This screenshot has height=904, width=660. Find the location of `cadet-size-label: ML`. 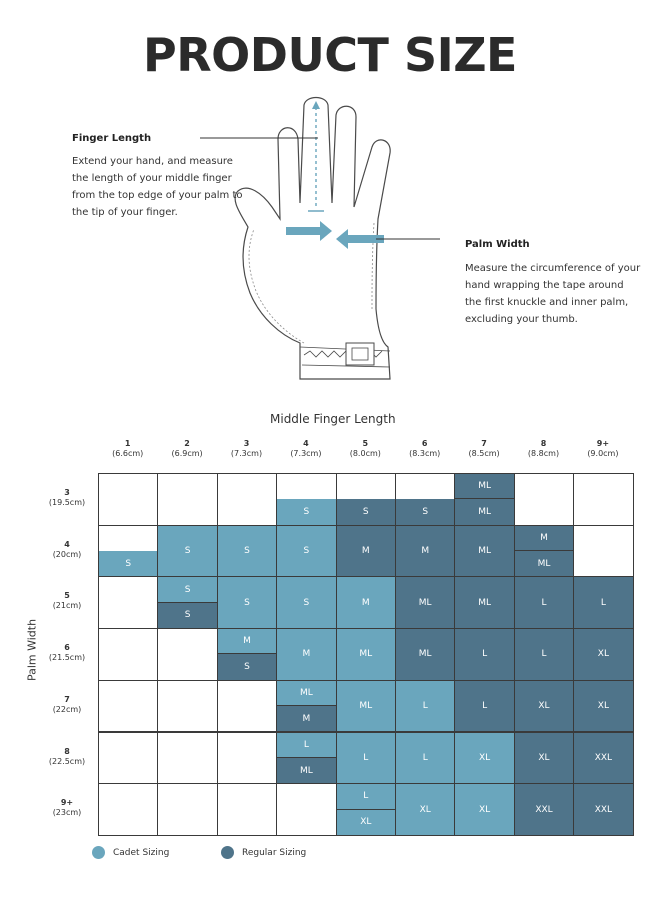

cadet-size-label: ML is located at coordinates (306, 693).